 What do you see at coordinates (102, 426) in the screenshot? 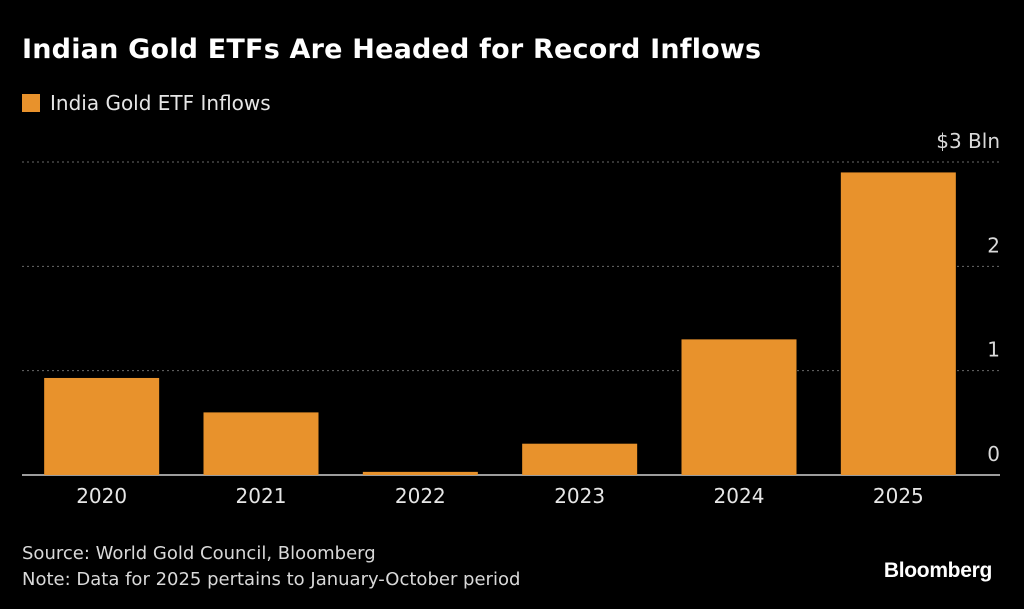
I see `bar-2020` at bounding box center [102, 426].